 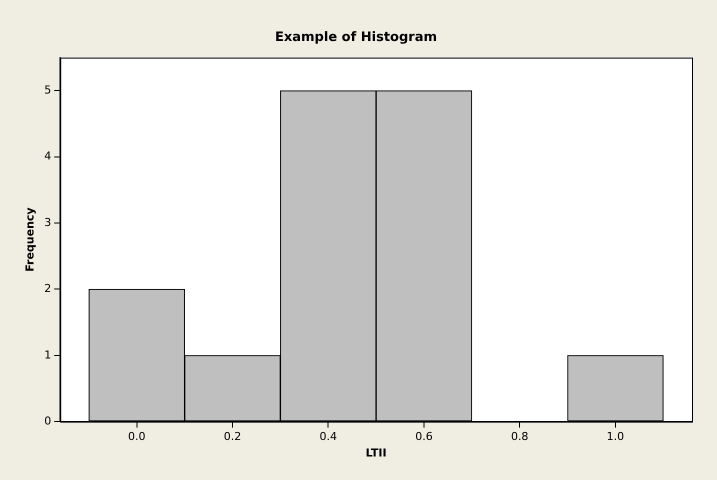 I want to click on y-axis-title: Frequency, so click(x=29, y=239).